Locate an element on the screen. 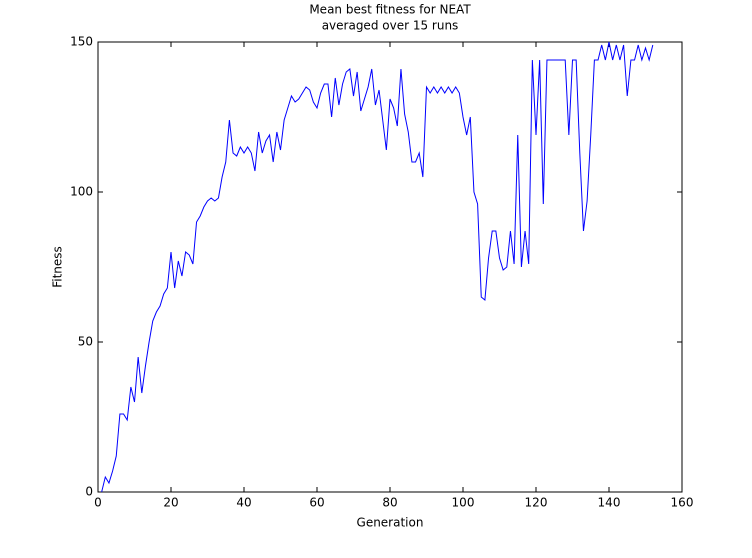  y-tick-label: 0 is located at coordinates (89, 492).